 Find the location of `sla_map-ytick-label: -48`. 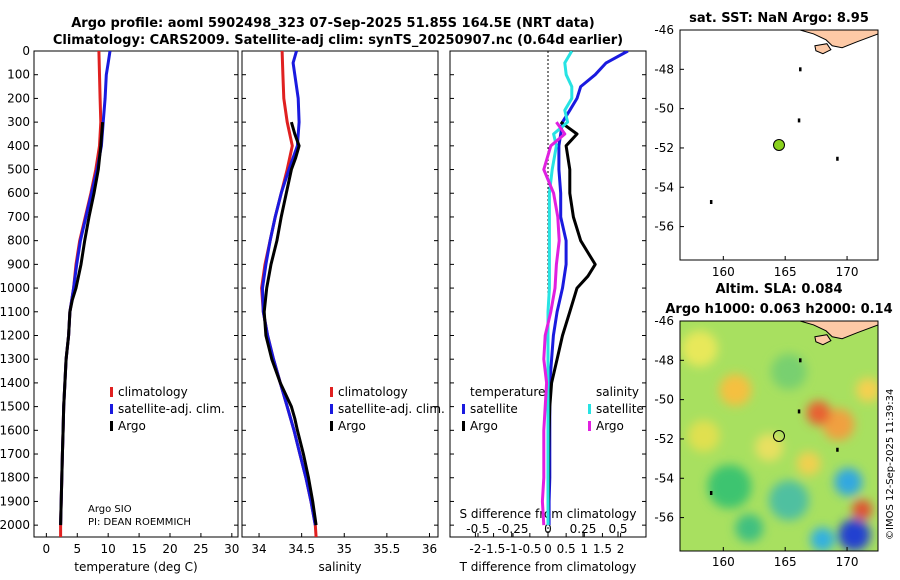

sla_map-ytick-label: -48 is located at coordinates (664, 360).